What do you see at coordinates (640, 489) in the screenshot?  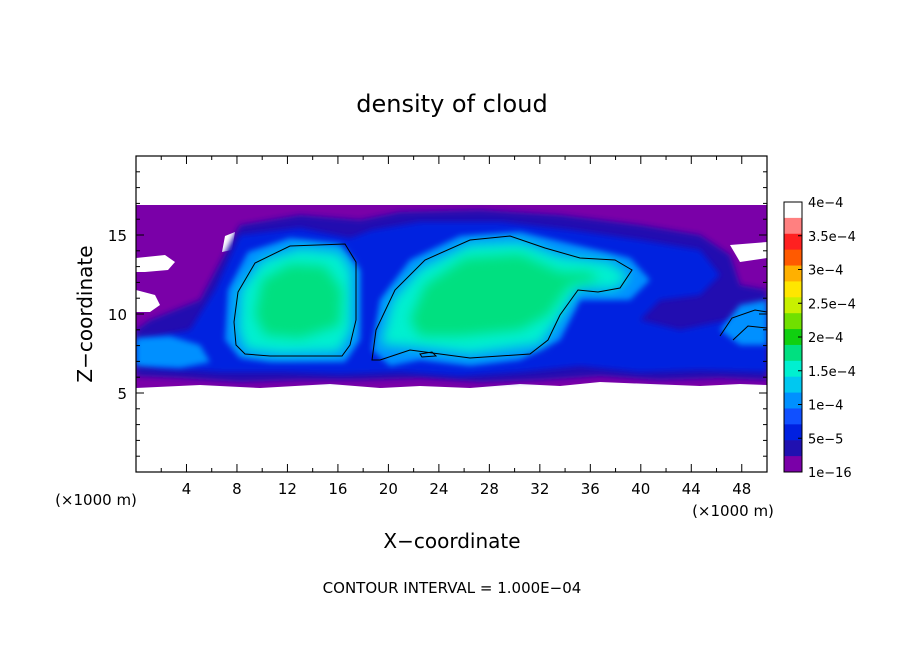 I see `x-tick-label: 40` at bounding box center [640, 489].